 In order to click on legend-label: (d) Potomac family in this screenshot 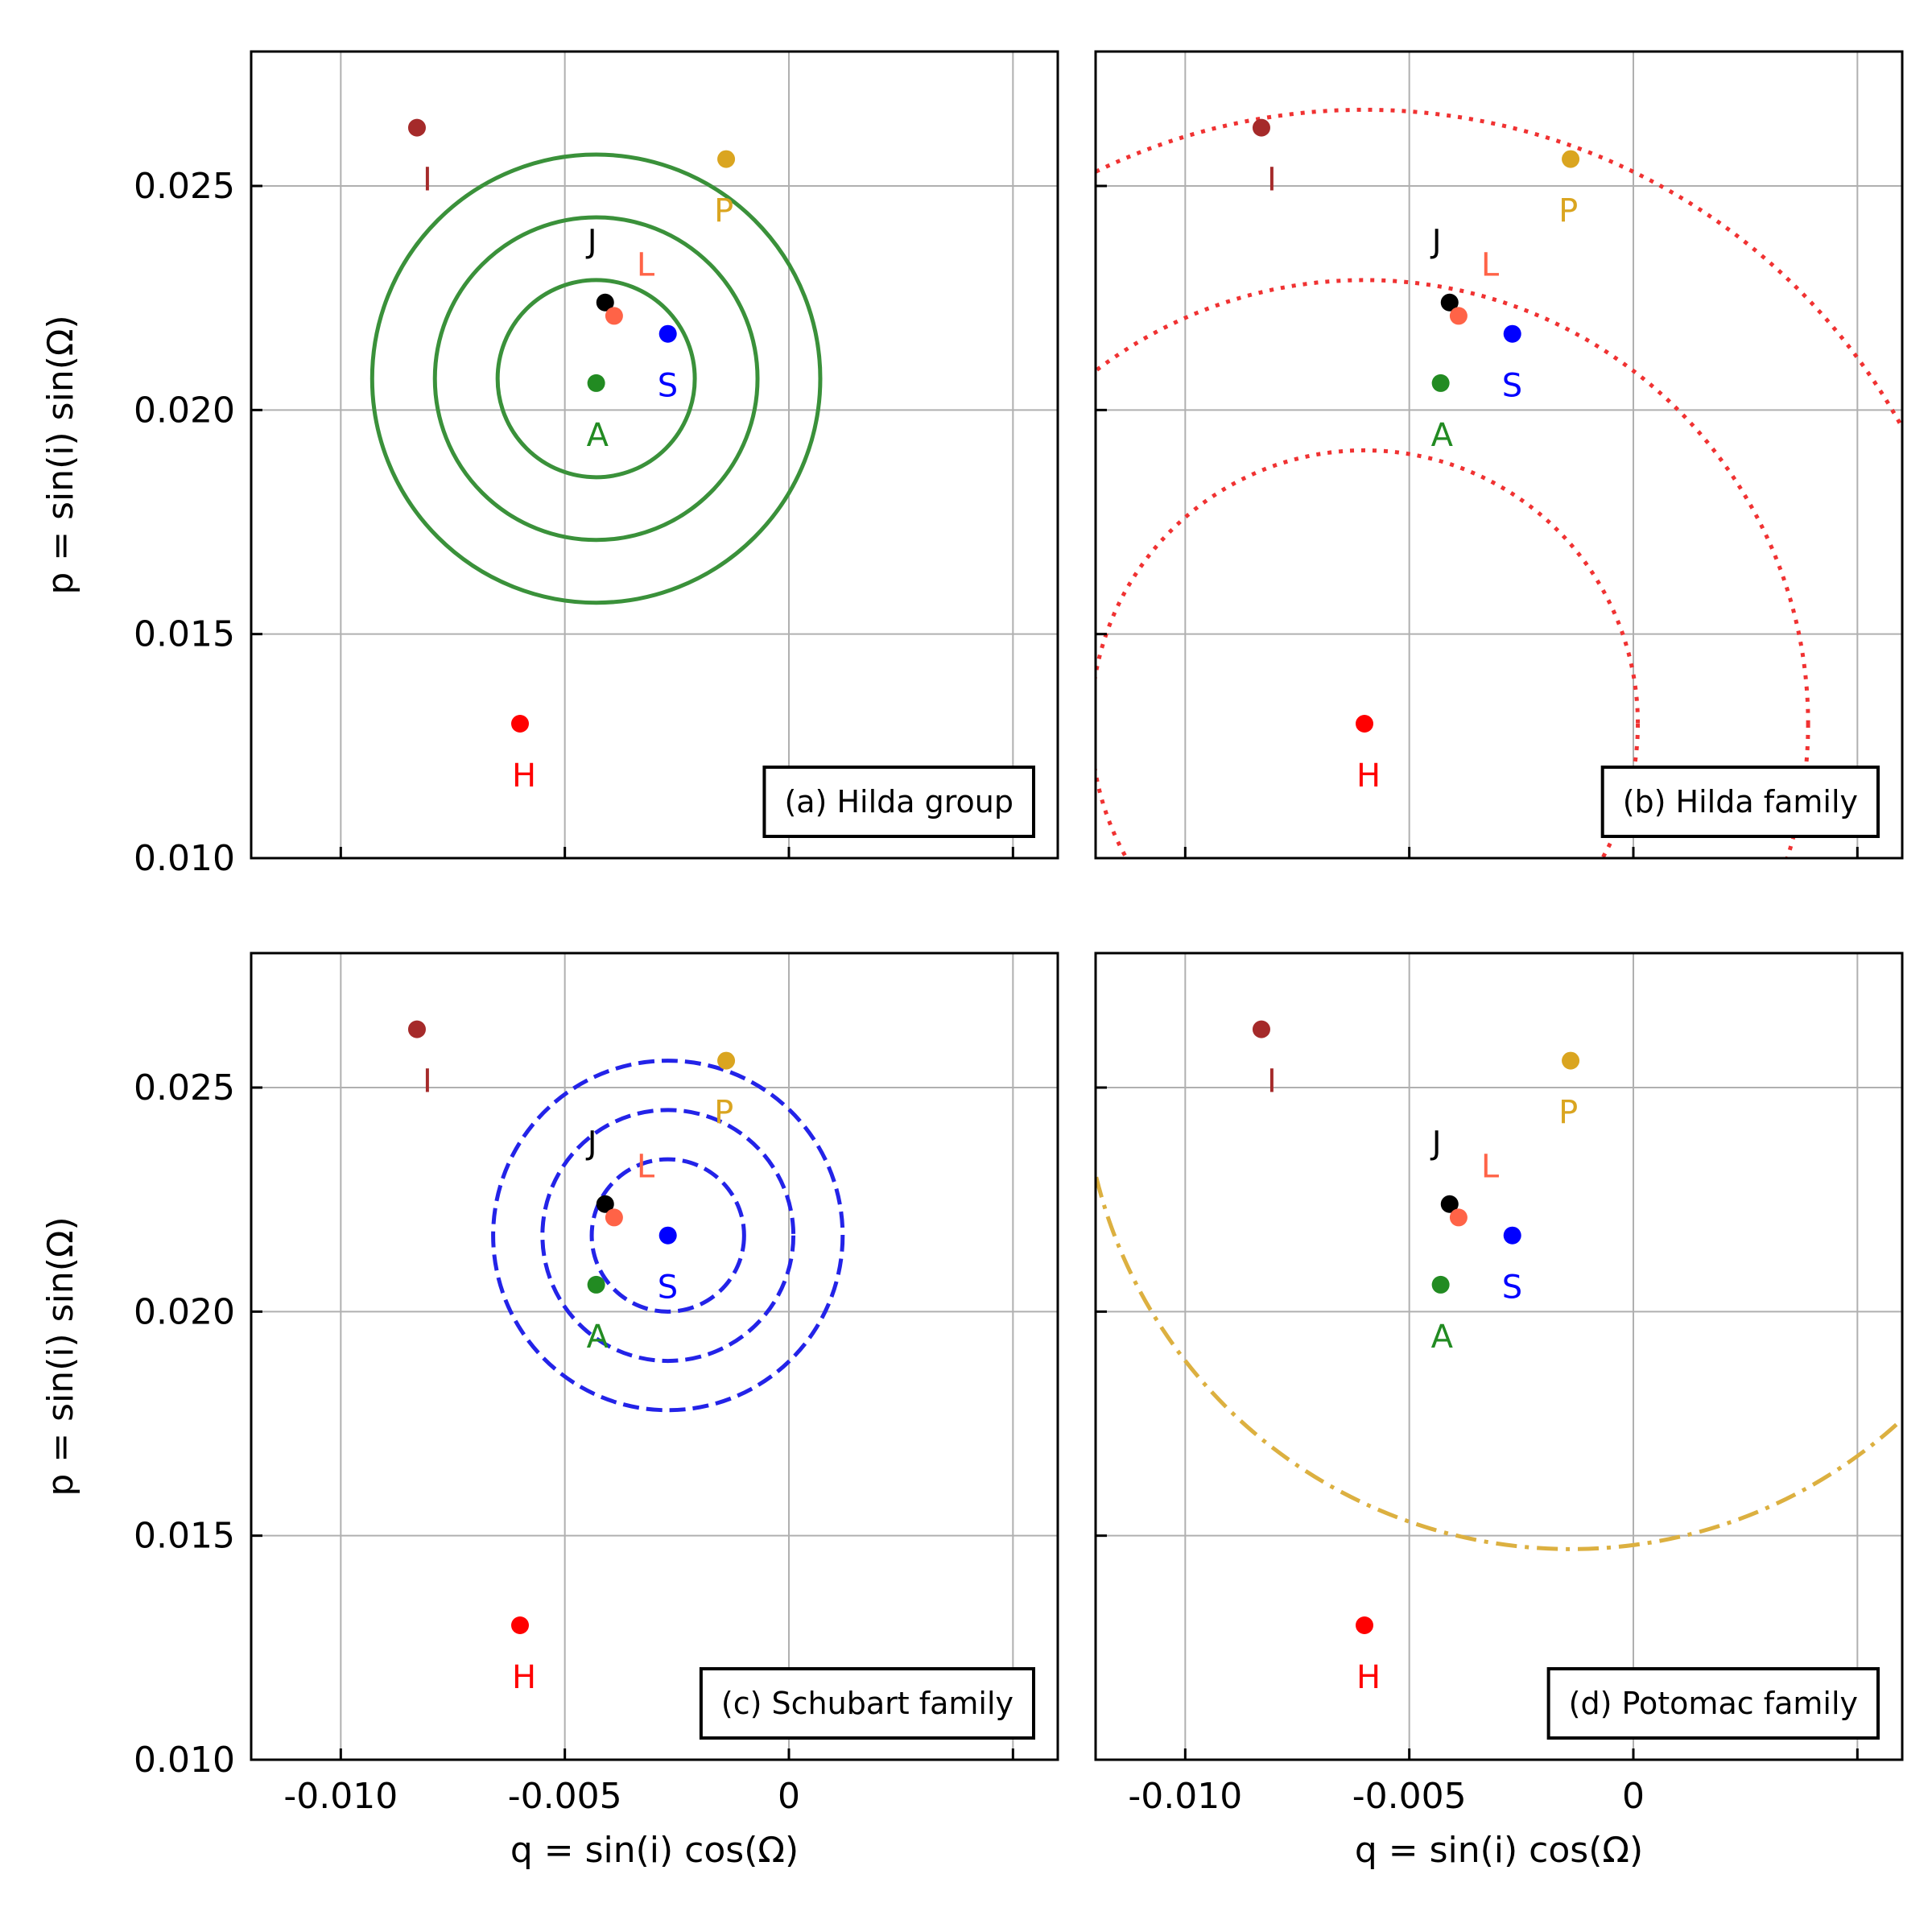, I will do `click(1713, 1703)`.